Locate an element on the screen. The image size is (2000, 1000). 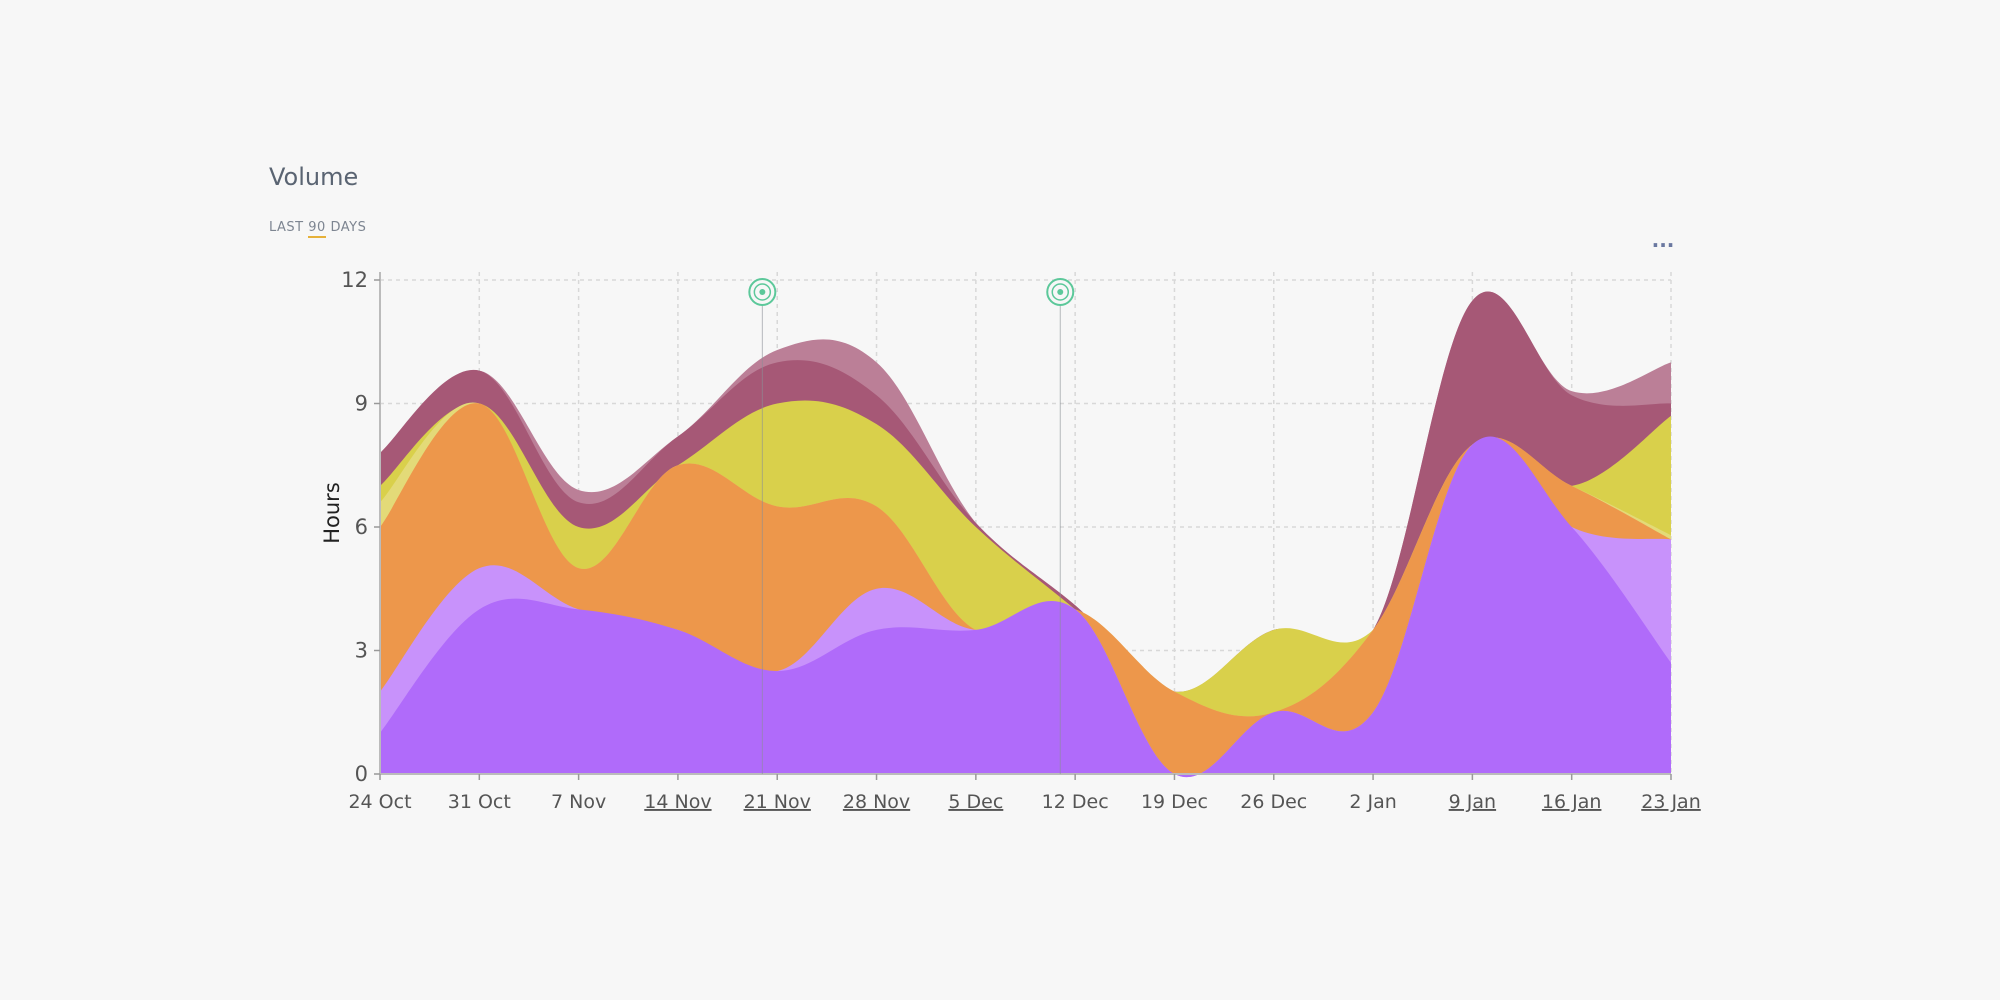
date-range-suffix: DAYS is located at coordinates (348, 227).